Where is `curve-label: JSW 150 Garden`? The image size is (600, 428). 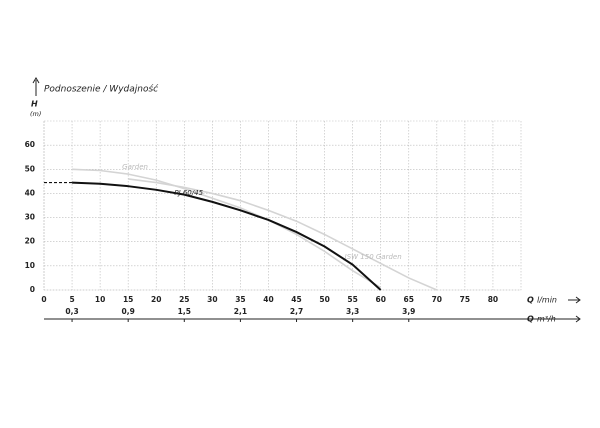 curve-label: JSW 150 Garden is located at coordinates (372, 257).